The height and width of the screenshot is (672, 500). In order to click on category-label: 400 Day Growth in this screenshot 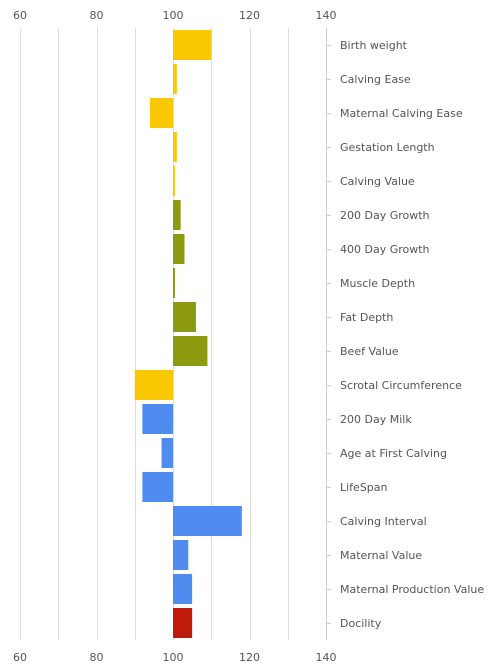, I will do `click(385, 249)`.